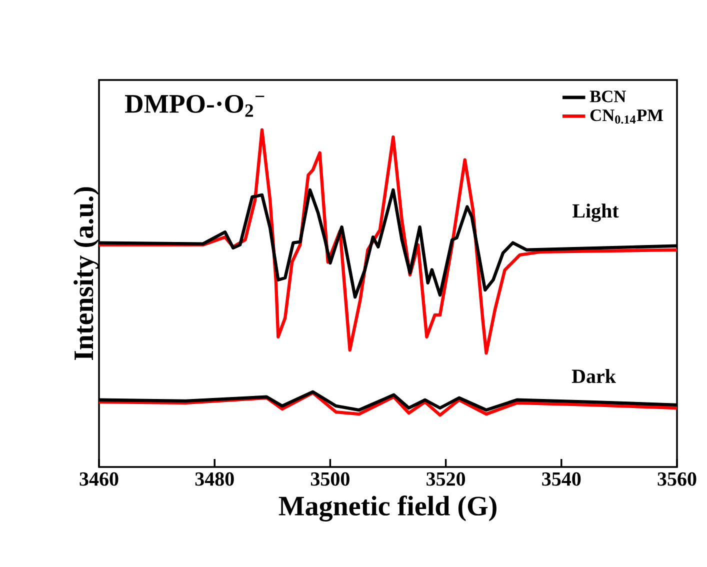 This screenshot has width=707, height=567. I want to click on y-axis-title: Intensity (a.u.), so click(87, 273).